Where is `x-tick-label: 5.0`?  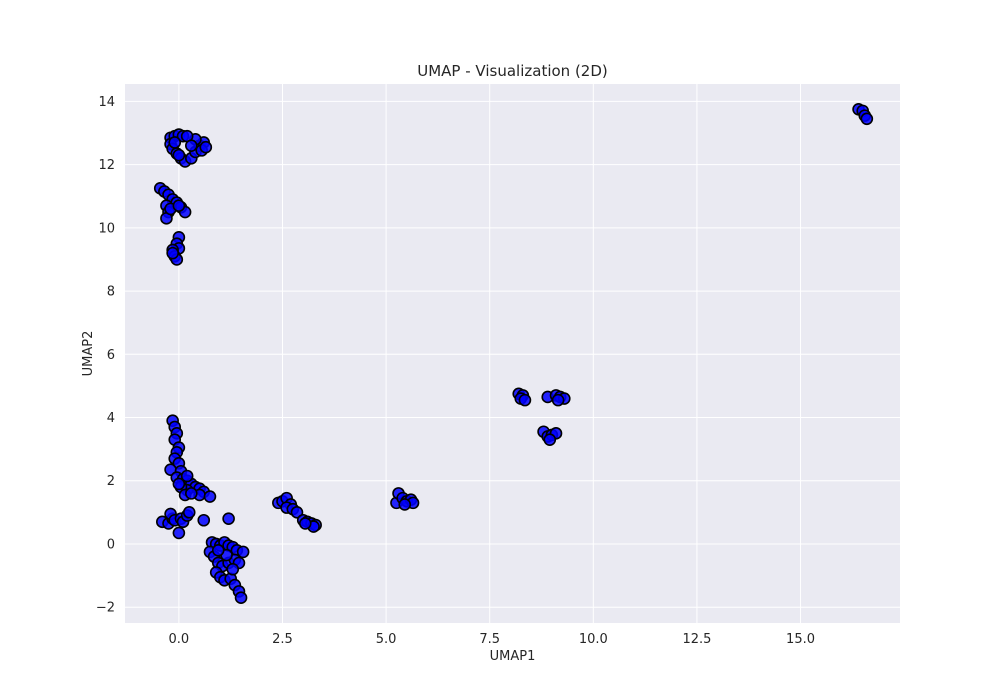
x-tick-label: 5.0 is located at coordinates (386, 639).